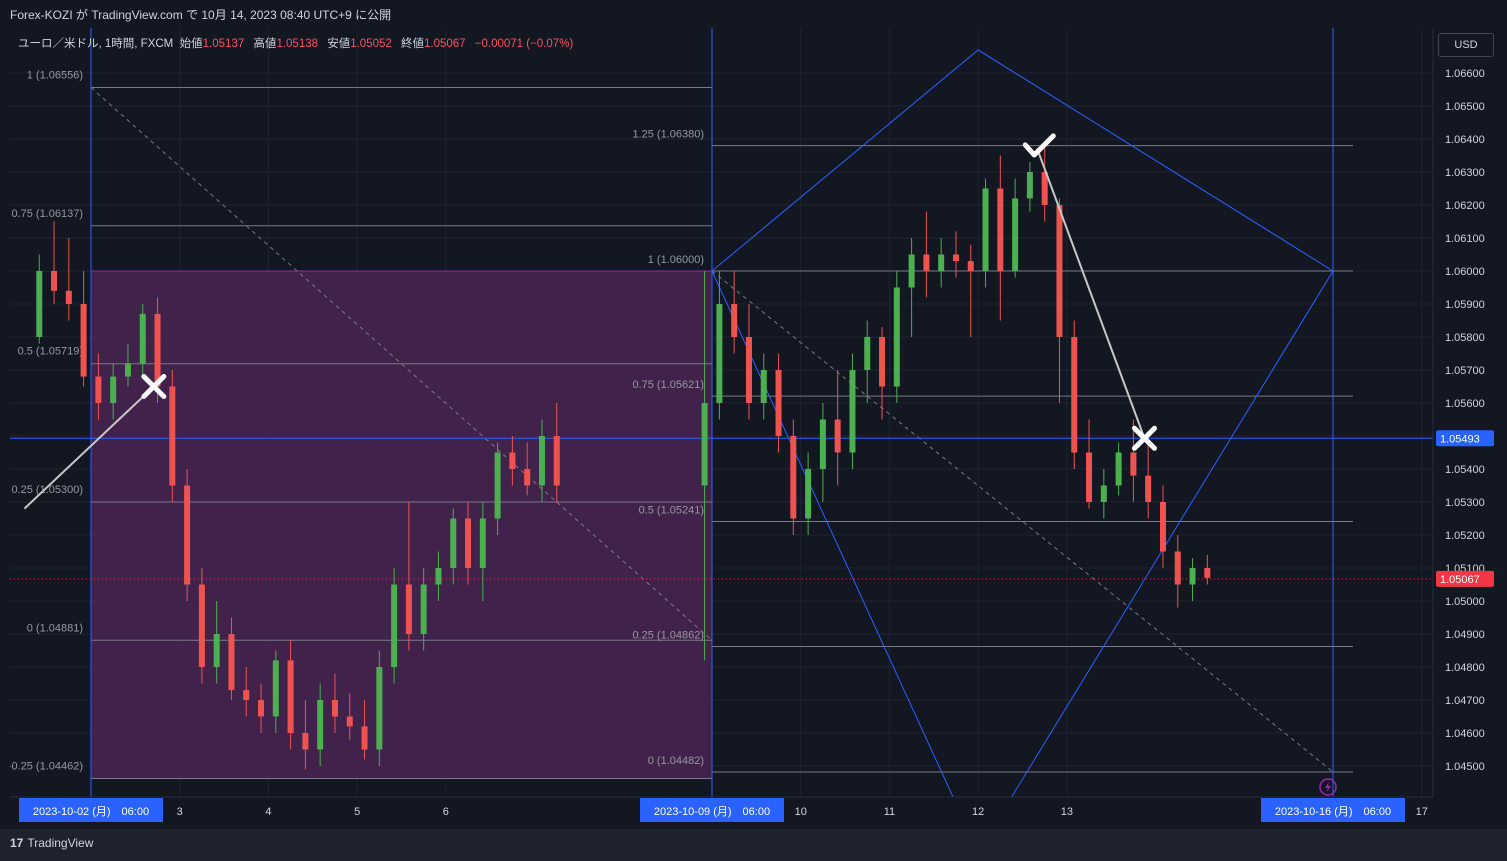  I want to click on price-tick-label: 1.04800, so click(1465, 668).